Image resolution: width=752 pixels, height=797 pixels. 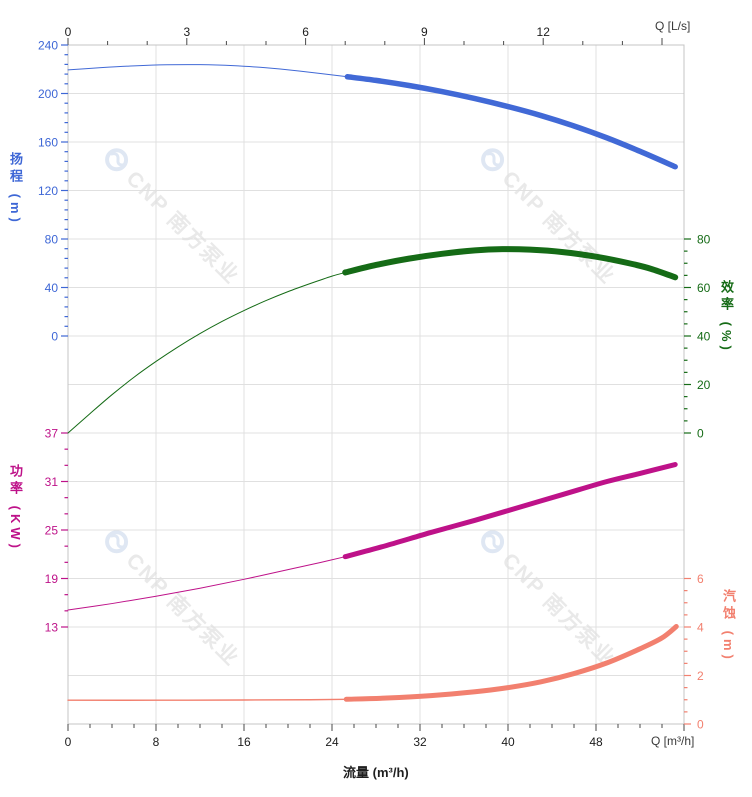 I want to click on power-axis-tick-label: 19, so click(x=52, y=579).